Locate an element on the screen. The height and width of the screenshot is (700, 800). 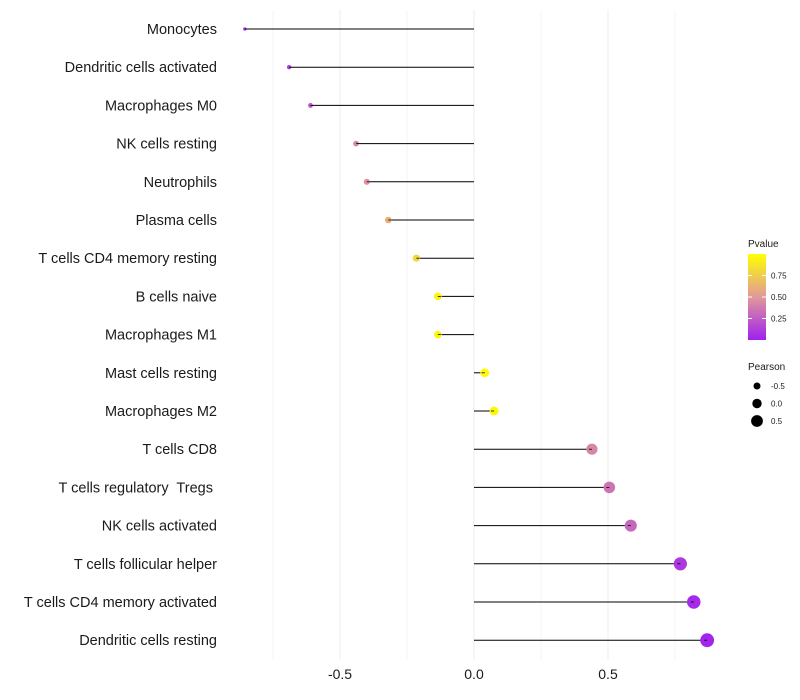
pearson-legend-items: -0.5 0.0 0.5 is located at coordinates (768, 404).